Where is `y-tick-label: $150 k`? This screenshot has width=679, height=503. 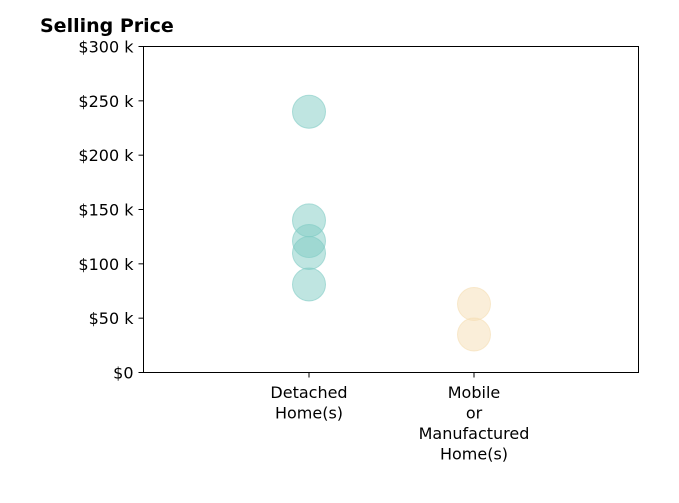
y-tick-label: $150 k is located at coordinates (106, 210).